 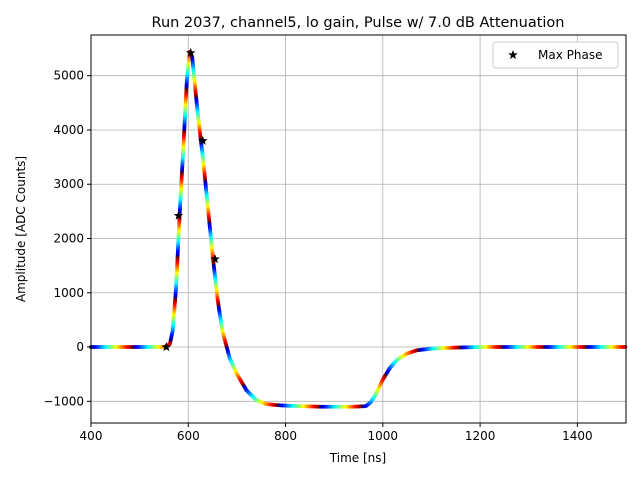 What do you see at coordinates (80, 347) in the screenshot?
I see `y-tick-label: 0` at bounding box center [80, 347].